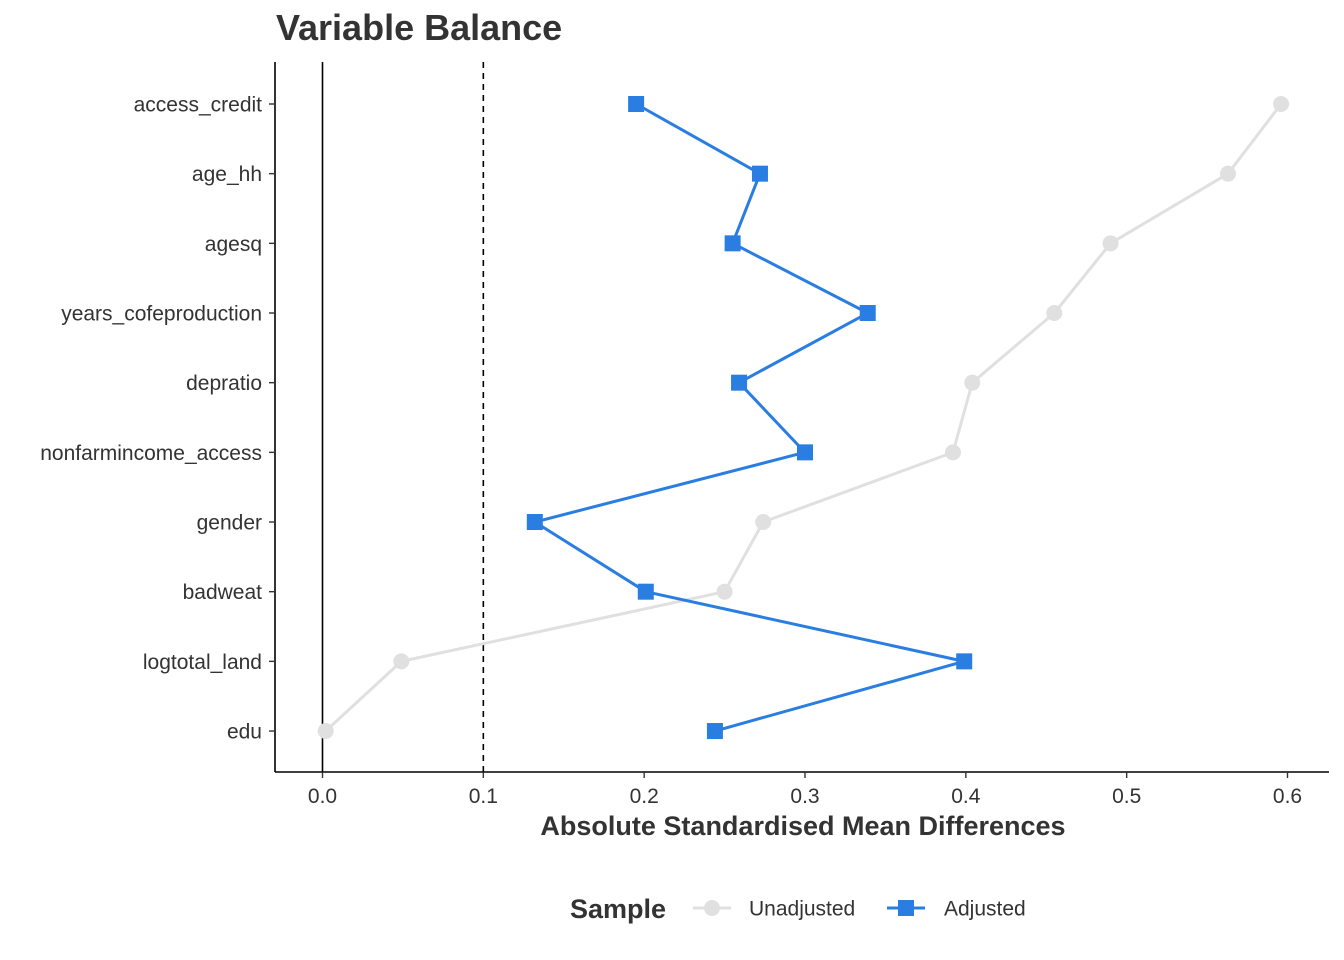 The width and height of the screenshot is (1344, 960). Describe the element at coordinates (322, 796) in the screenshot. I see `x-tick-label: 0.0` at that location.